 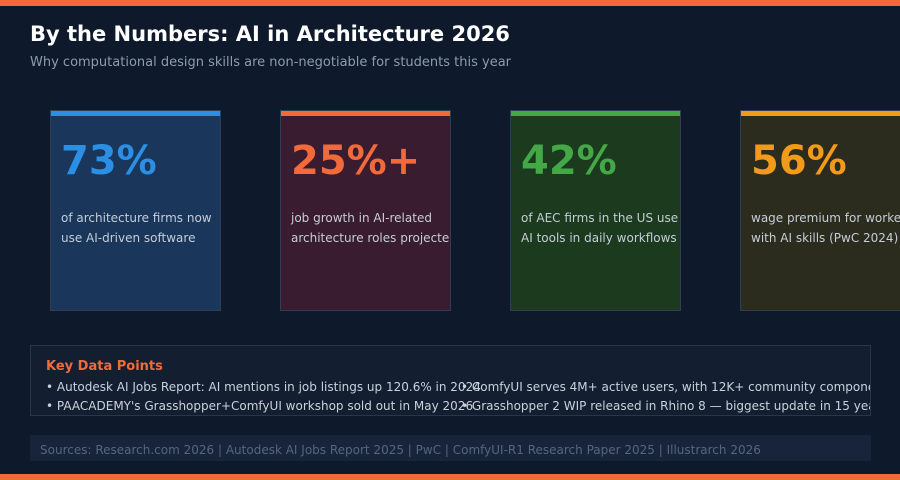 What do you see at coordinates (136, 218) in the screenshot?
I see `stat-description-line: of architecture firms now` at bounding box center [136, 218].